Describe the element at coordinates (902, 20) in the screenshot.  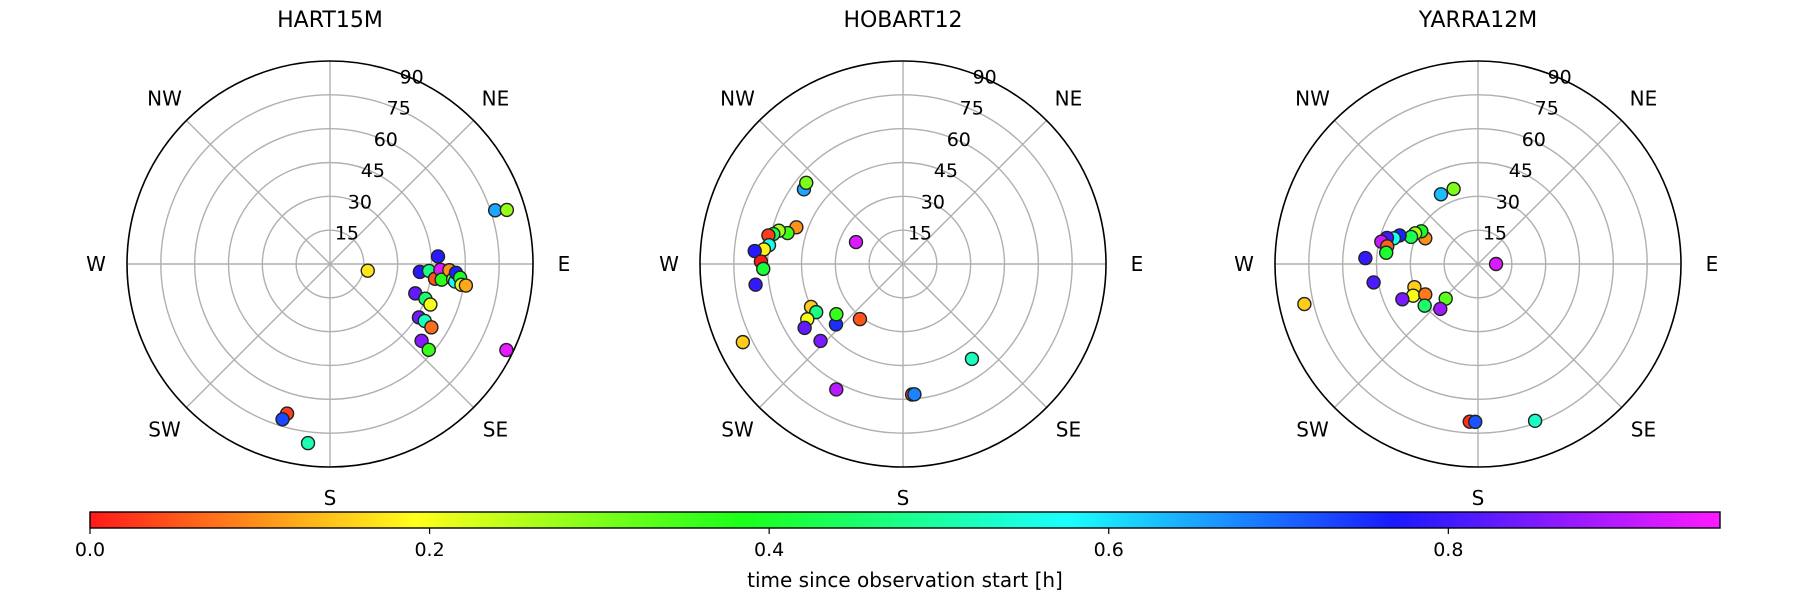
I see `panel-title: HOBART12` at that location.